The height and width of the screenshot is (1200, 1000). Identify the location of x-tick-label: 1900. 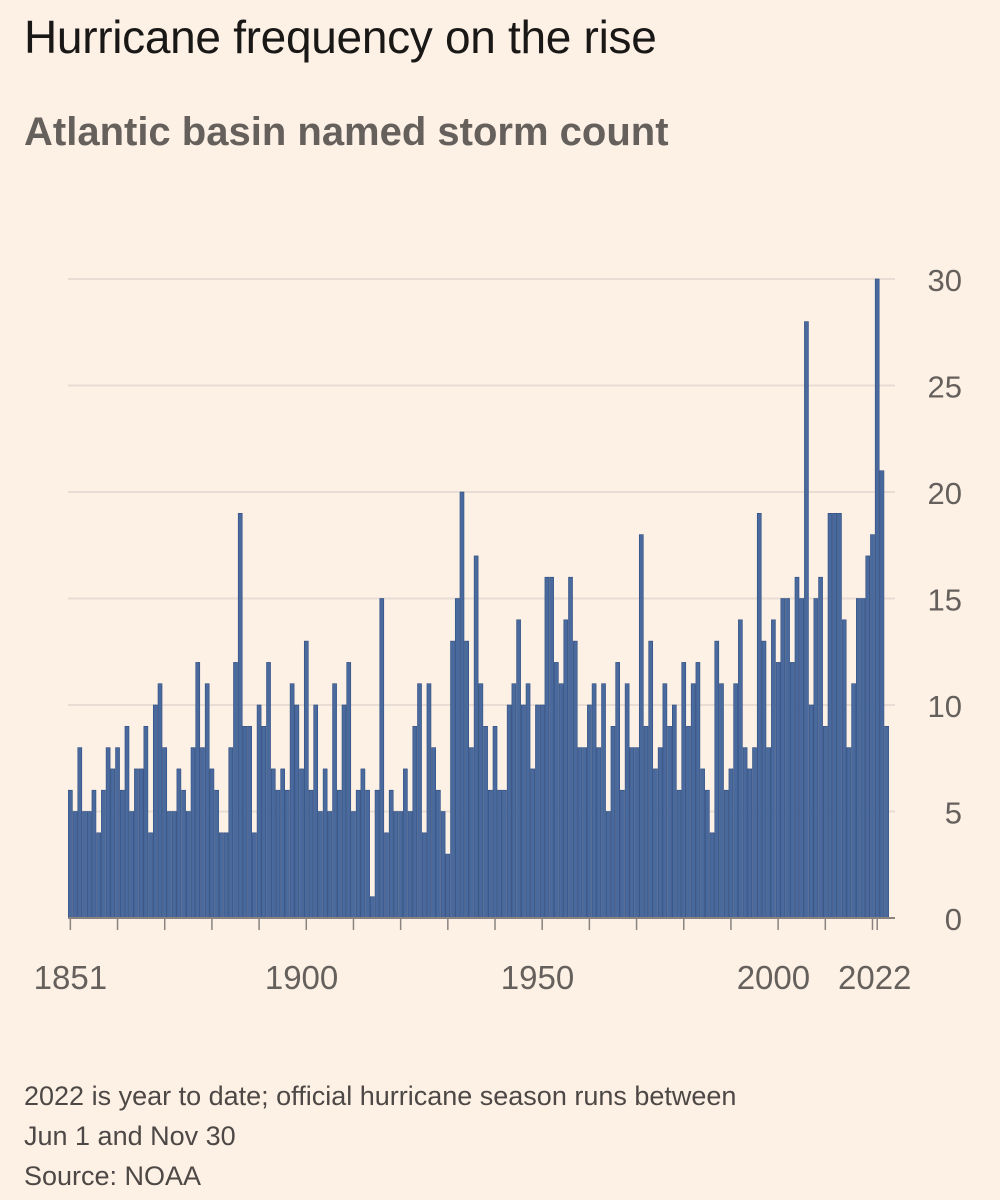
(301, 977).